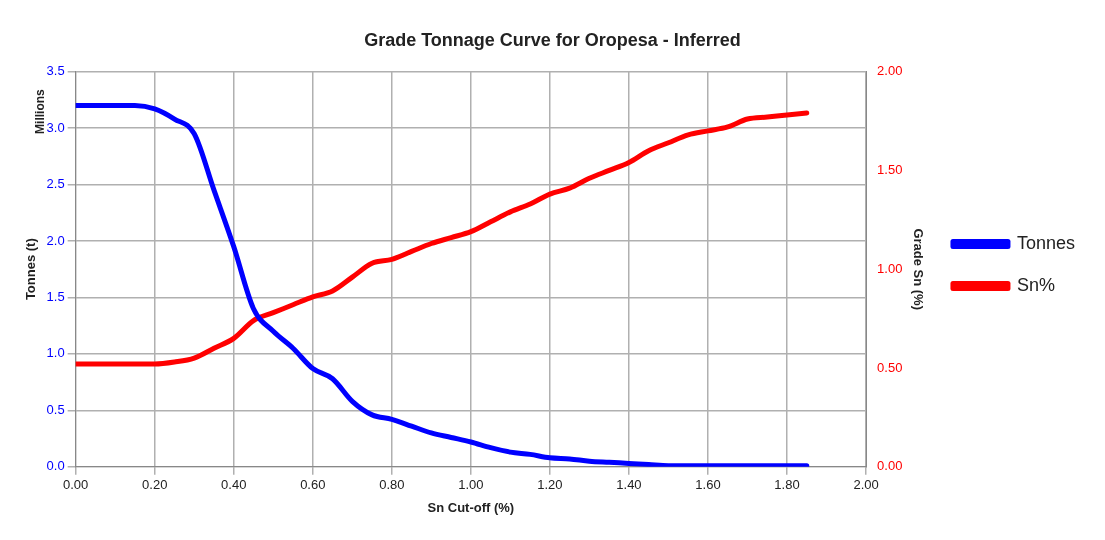 This screenshot has width=1105, height=540. Describe the element at coordinates (313, 485) in the screenshot. I see `x-tick-label: 0.60` at that location.